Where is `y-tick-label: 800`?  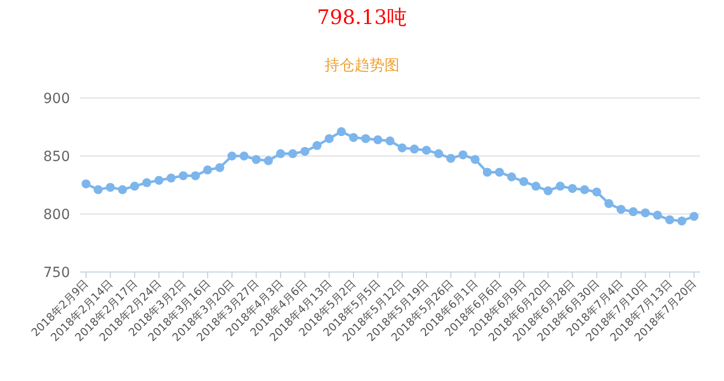 y-tick-label: 800 is located at coordinates (56, 215).